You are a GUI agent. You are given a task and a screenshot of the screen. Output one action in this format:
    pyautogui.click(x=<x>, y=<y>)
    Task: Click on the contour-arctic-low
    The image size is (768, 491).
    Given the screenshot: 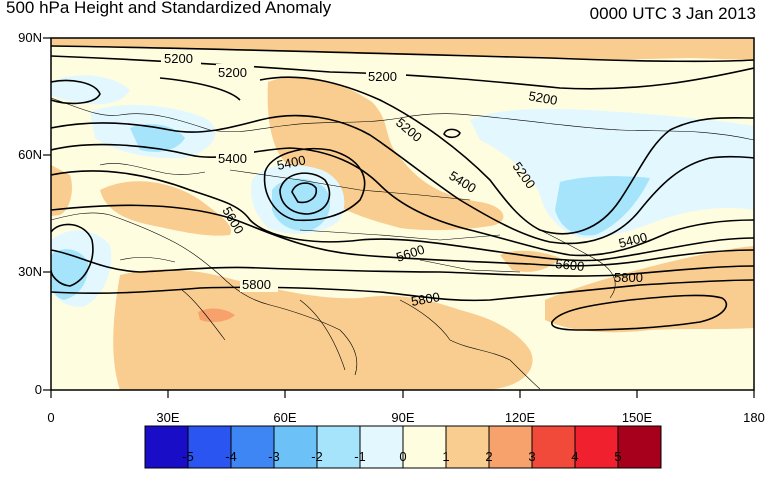 What is the action you would take?
    pyautogui.click(x=76, y=92)
    